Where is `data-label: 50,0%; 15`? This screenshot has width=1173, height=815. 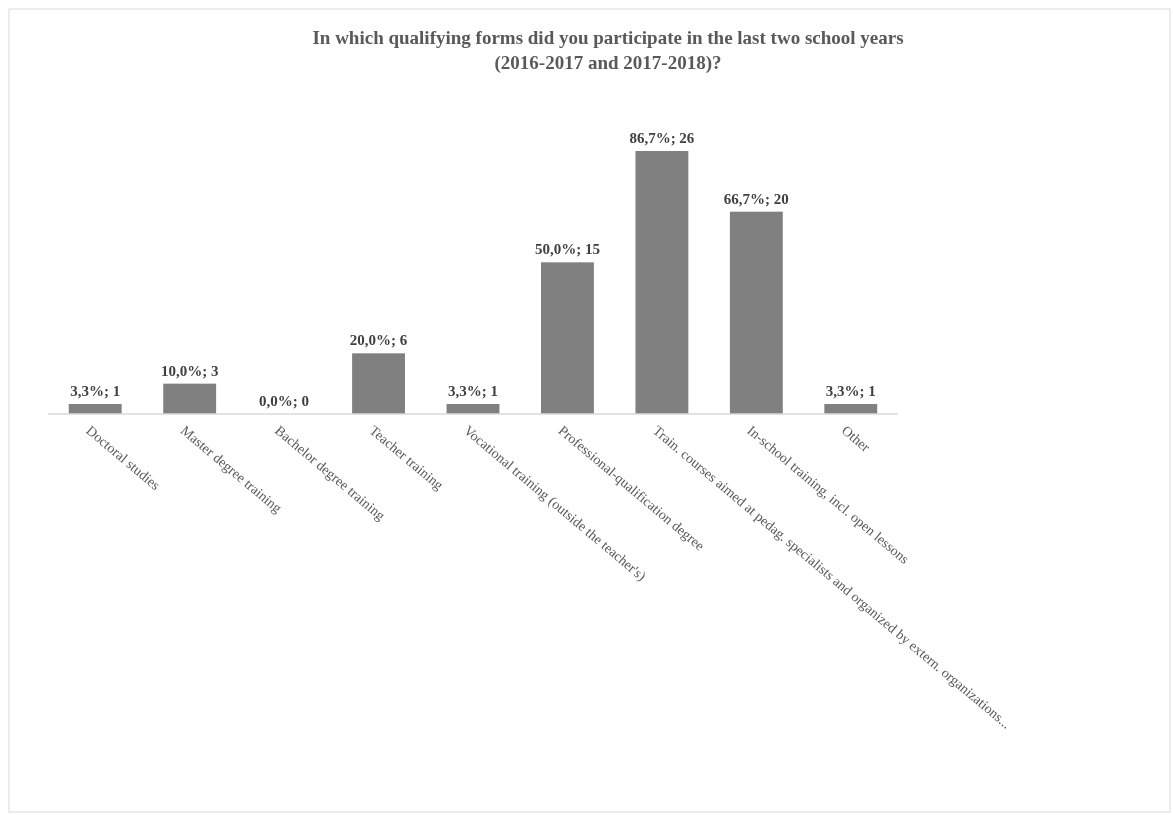
data-label: 50,0%; 15 is located at coordinates (567, 249).